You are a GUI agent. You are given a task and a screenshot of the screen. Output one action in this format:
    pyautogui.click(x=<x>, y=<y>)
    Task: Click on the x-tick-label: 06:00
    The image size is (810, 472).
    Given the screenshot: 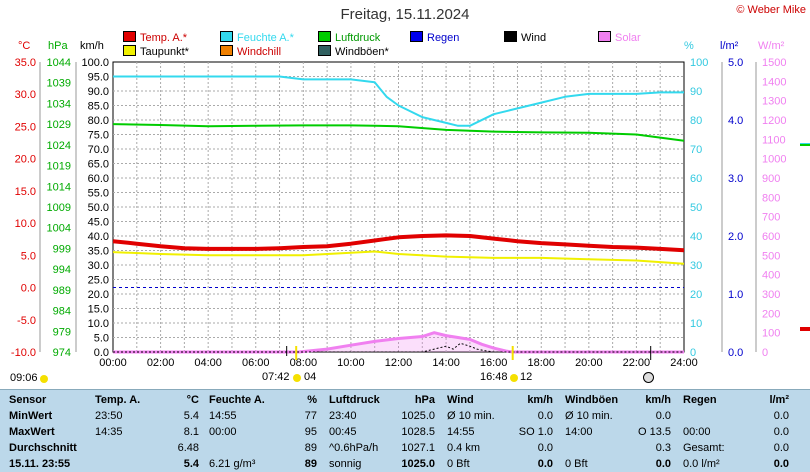 What is the action you would take?
    pyautogui.click(x=256, y=363)
    